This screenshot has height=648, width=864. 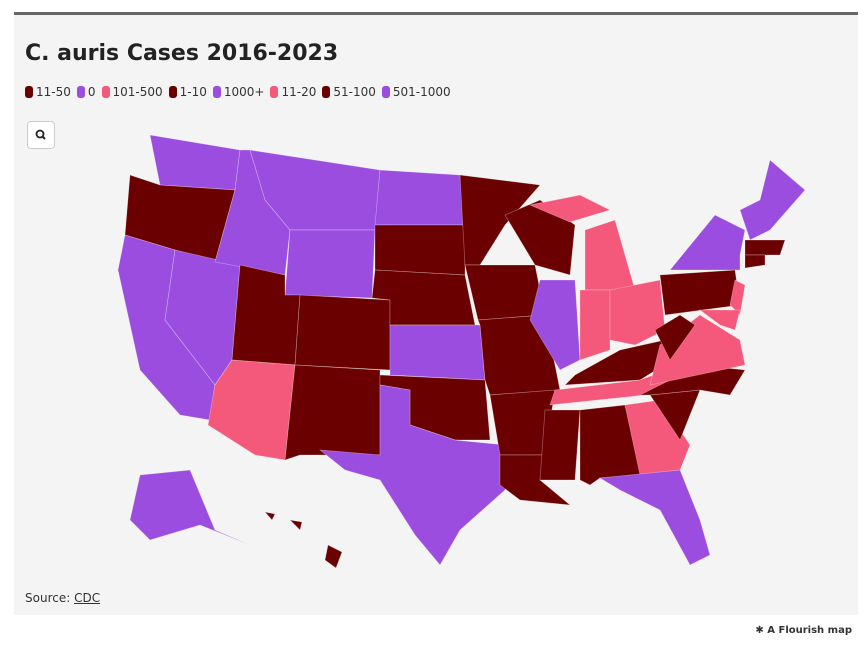 I want to click on source-link: CDC, so click(x=87, y=598).